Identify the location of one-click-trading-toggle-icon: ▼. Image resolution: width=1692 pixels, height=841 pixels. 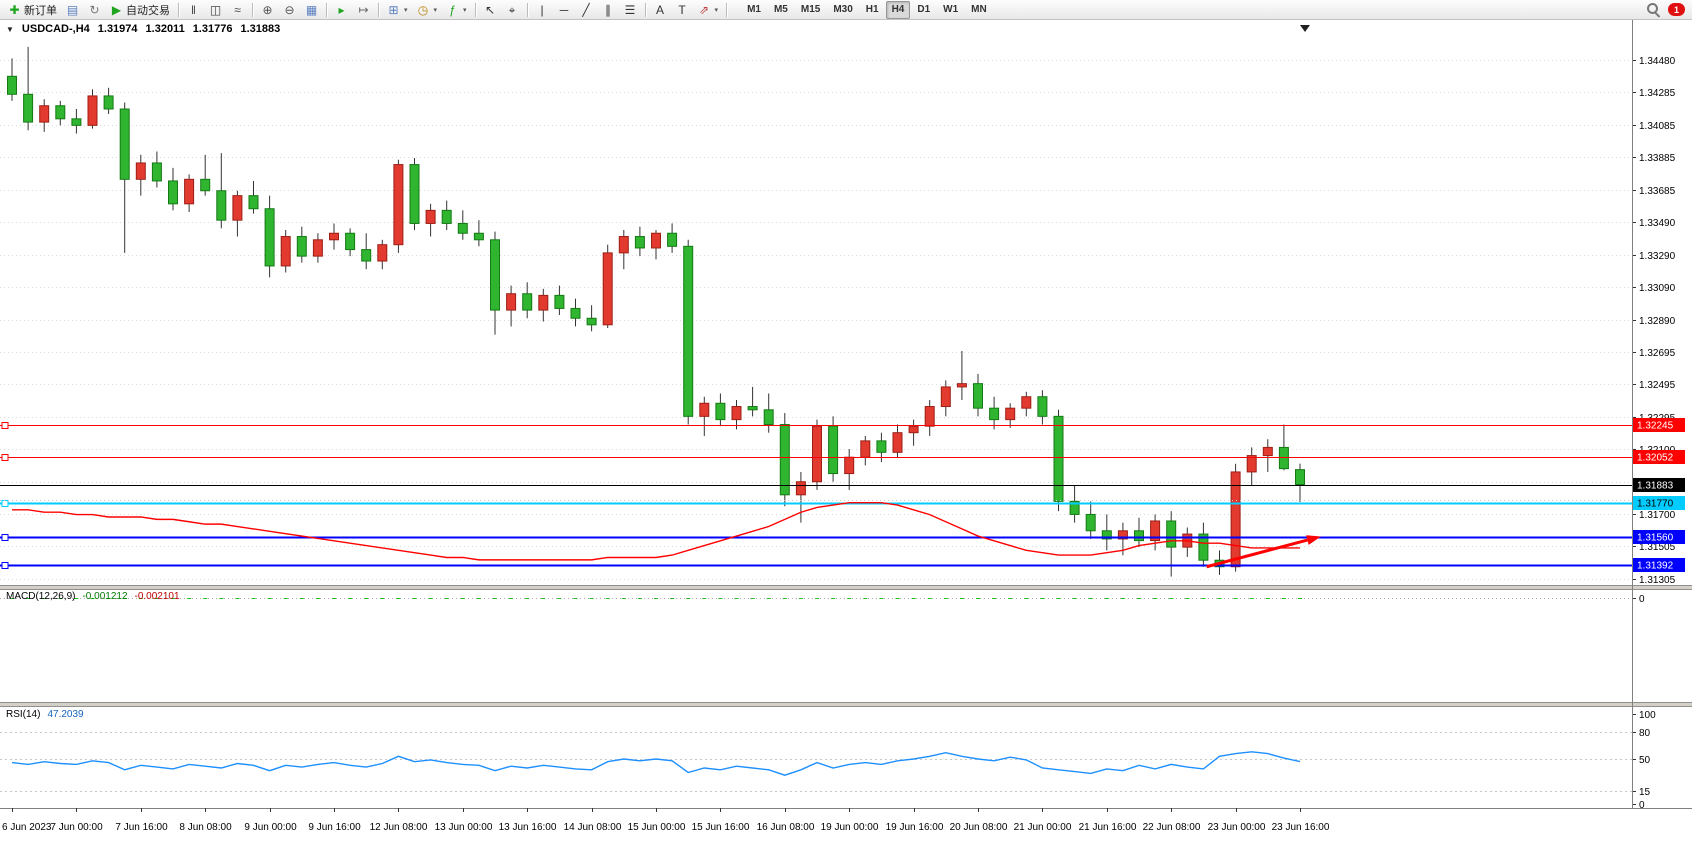
(10, 29).